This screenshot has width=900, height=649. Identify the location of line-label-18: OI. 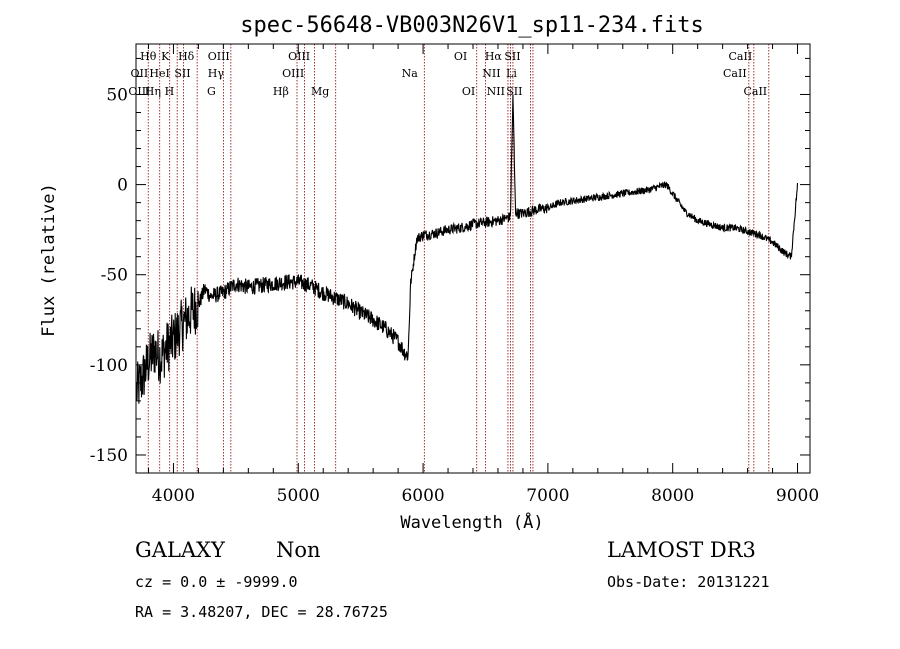
(468, 91).